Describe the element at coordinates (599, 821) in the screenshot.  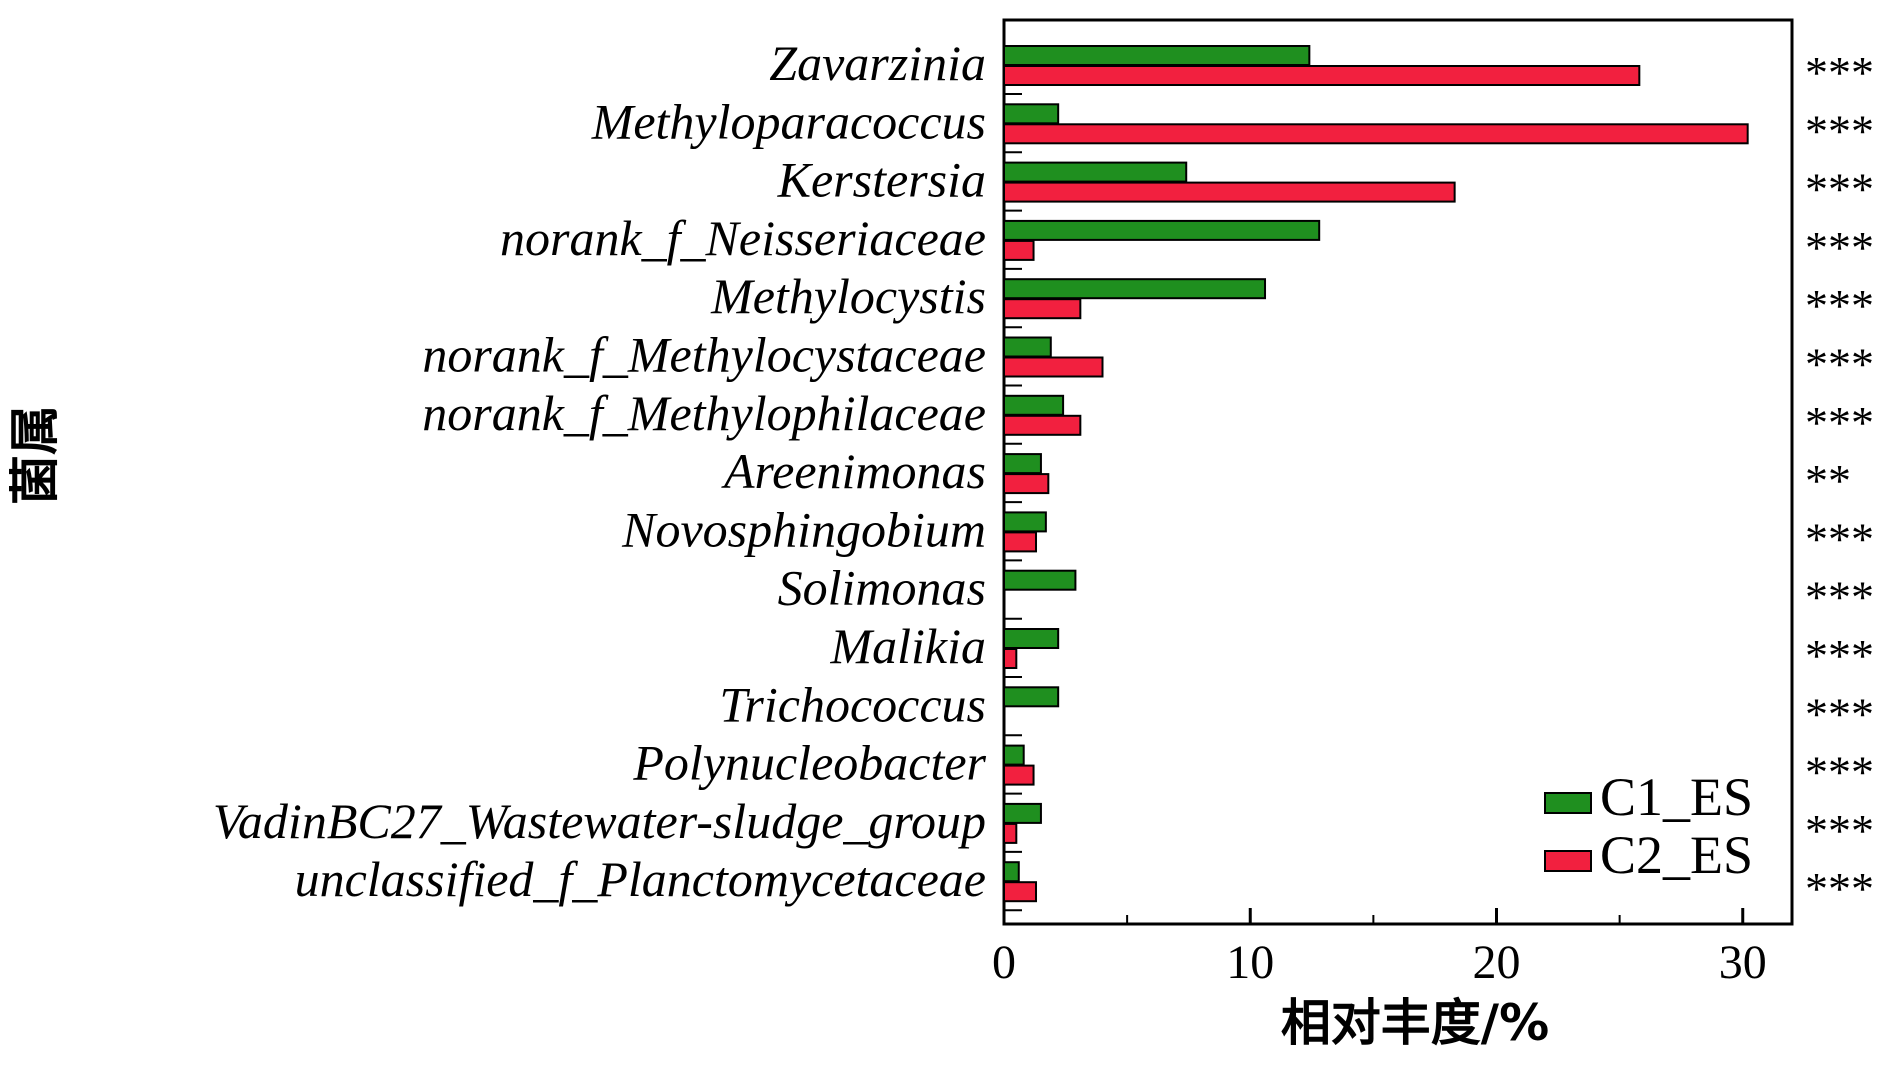
I see `category-label: VadinBC27_Wastewater-sludge_group` at that location.